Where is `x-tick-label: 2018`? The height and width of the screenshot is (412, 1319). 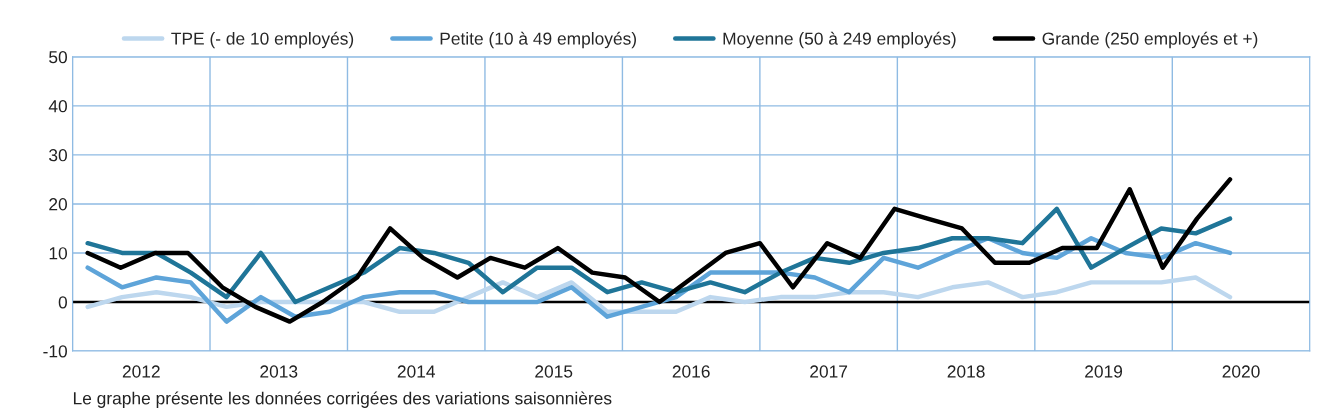
x-tick-label: 2018 is located at coordinates (966, 371).